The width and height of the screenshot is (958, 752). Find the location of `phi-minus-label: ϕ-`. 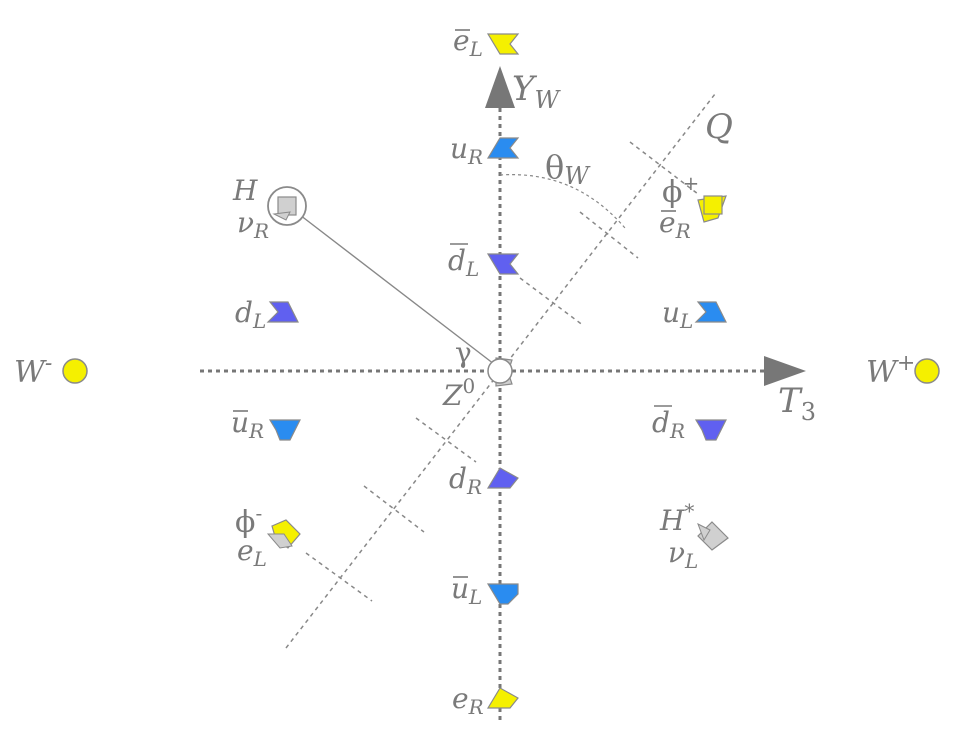

phi-minus-label: ϕ- is located at coordinates (248, 520).